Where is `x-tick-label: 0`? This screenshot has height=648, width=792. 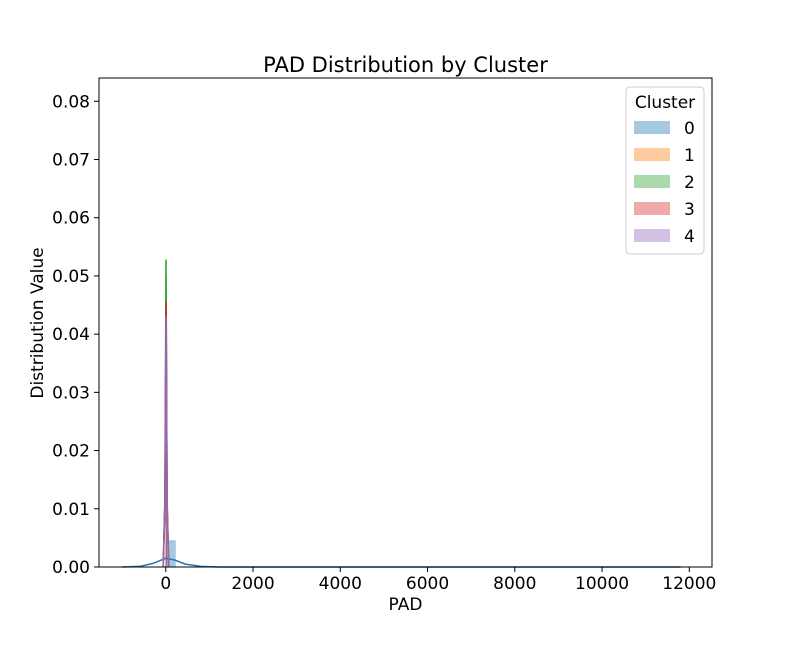
x-tick-label: 0 is located at coordinates (165, 584).